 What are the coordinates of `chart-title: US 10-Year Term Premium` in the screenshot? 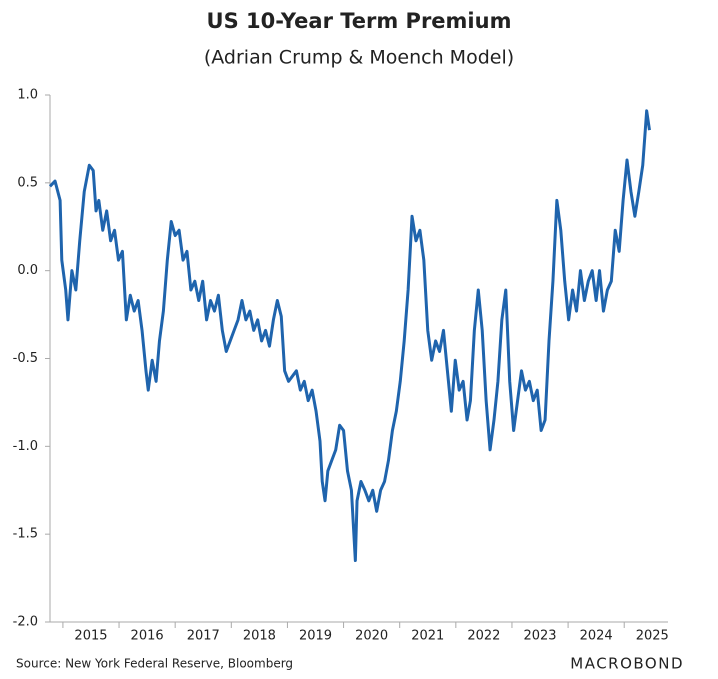 It's located at (359, 21).